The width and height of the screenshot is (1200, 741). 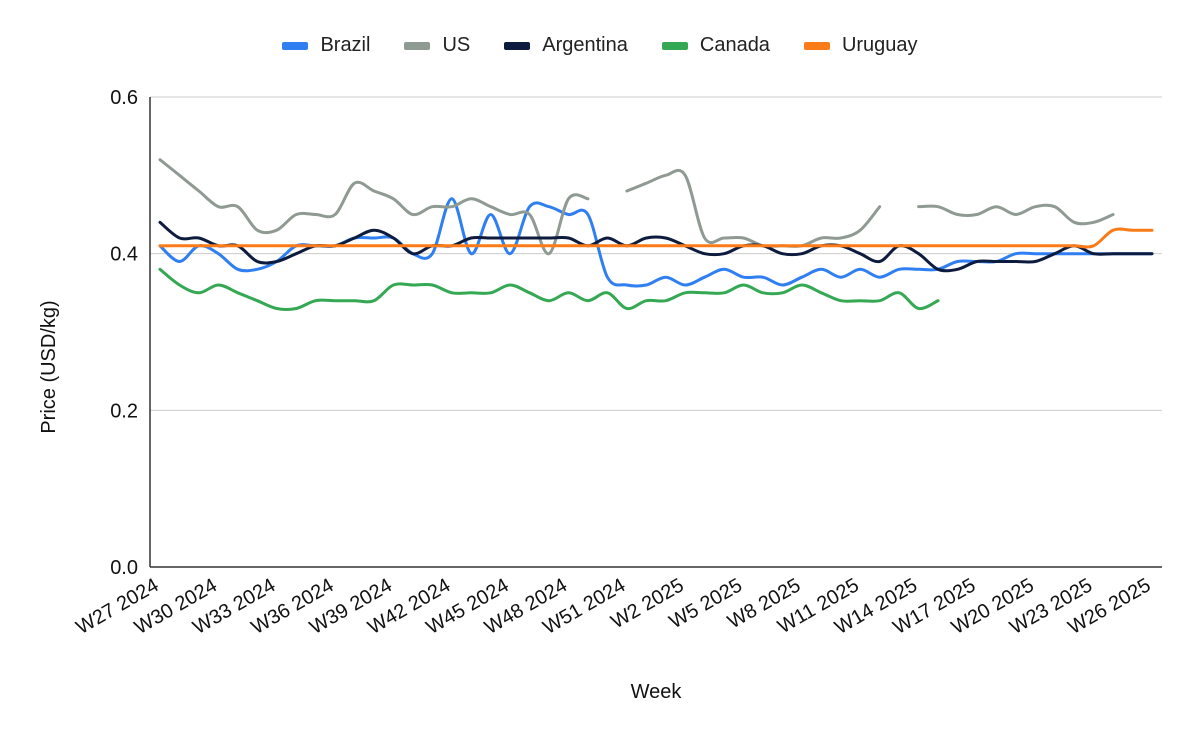 I want to click on legend-label: Uruguay, so click(x=879, y=45).